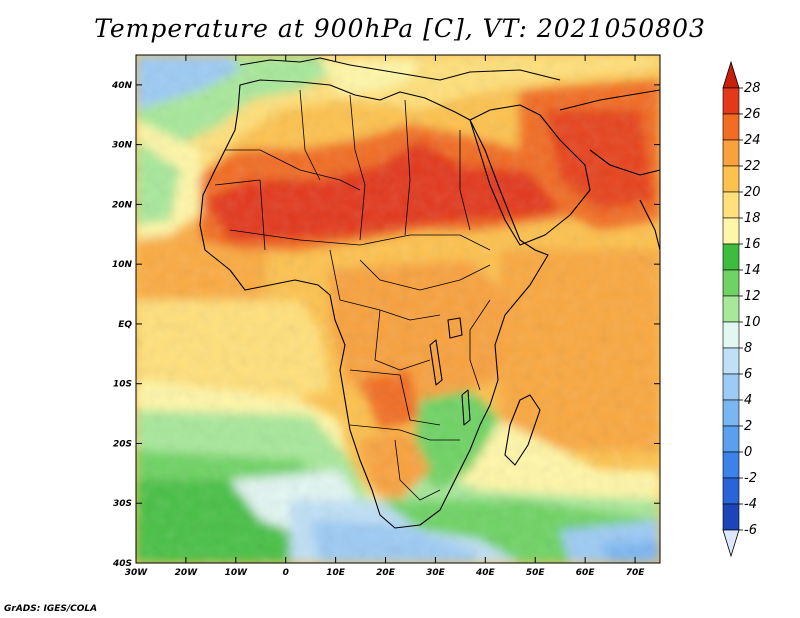  Describe the element at coordinates (122, 564) in the screenshot. I see `lat-tick-label: 40S` at that location.